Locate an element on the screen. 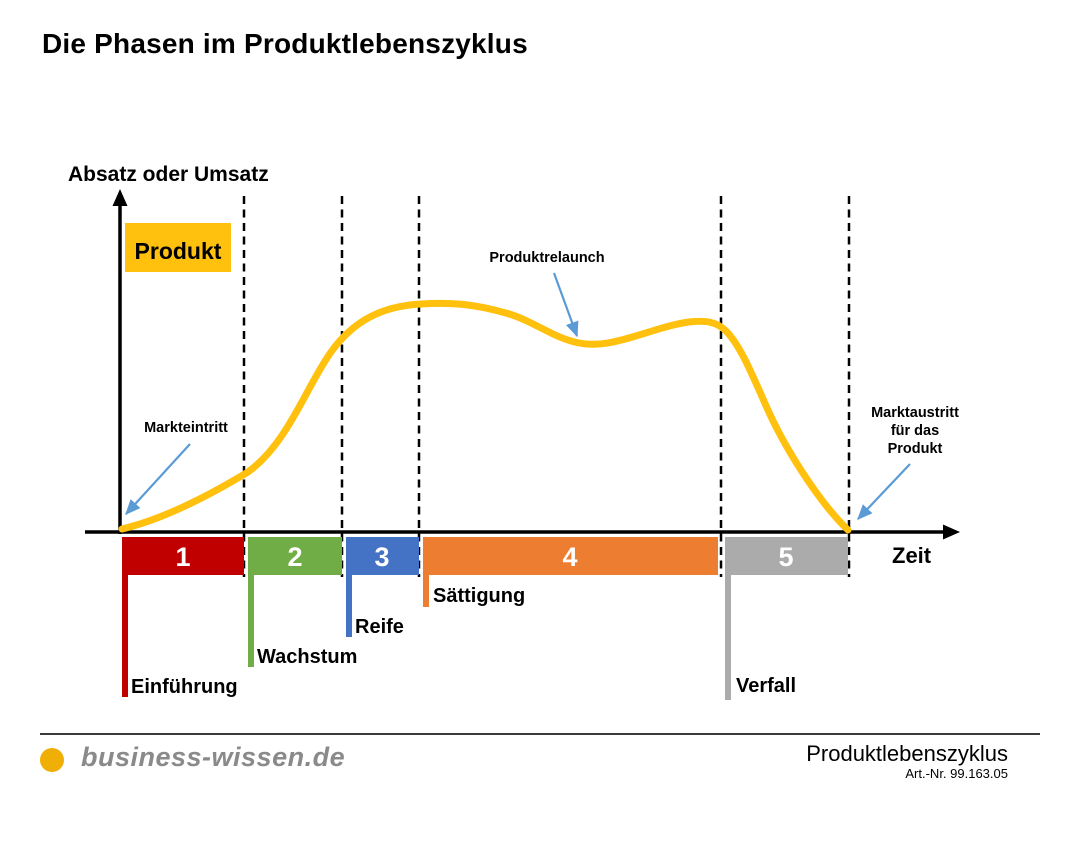 The height and width of the screenshot is (865, 1080). annotation-market-exit-line1: Marktaustritt is located at coordinates (915, 413).